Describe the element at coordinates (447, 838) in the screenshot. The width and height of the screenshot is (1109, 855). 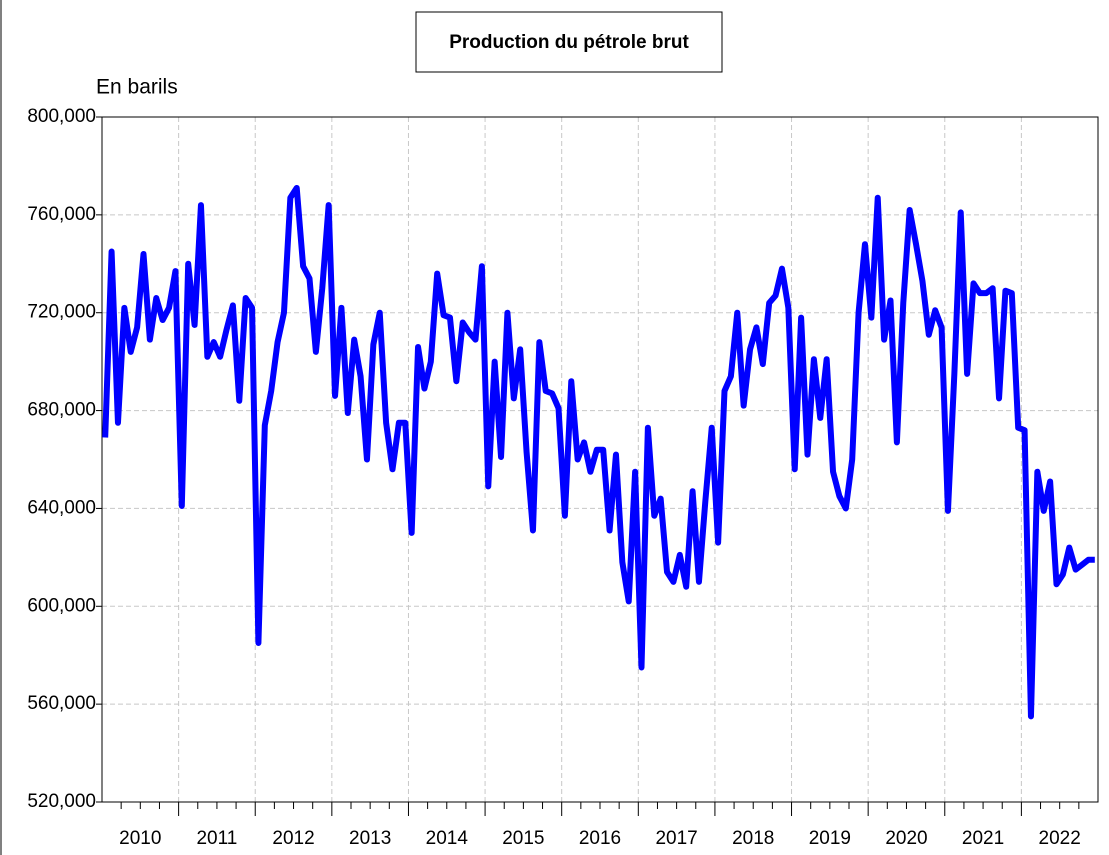
I see `x-tick-label: 2014` at that location.